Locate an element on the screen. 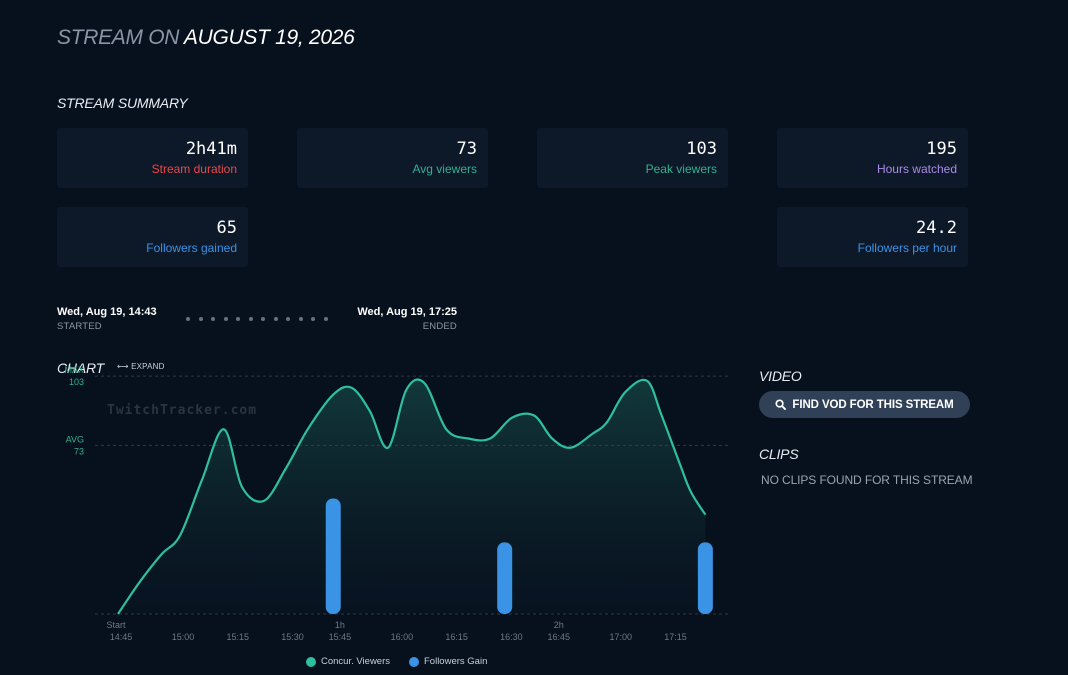  card-value: 195 is located at coordinates (941, 149).